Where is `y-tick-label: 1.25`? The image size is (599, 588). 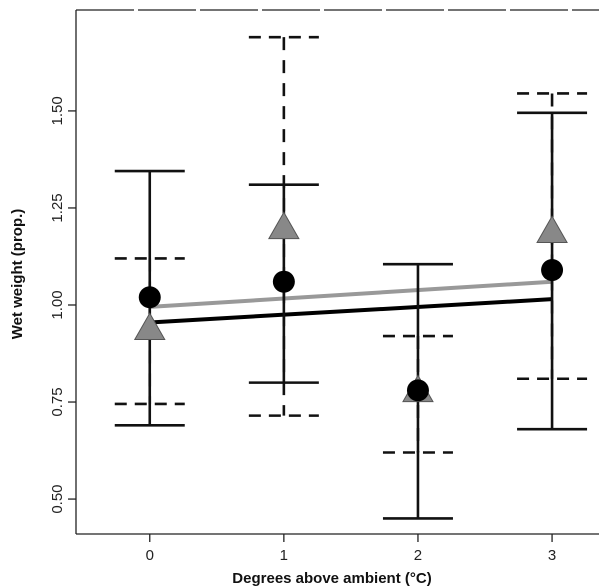
y-tick-label: 1.25 is located at coordinates (57, 207).